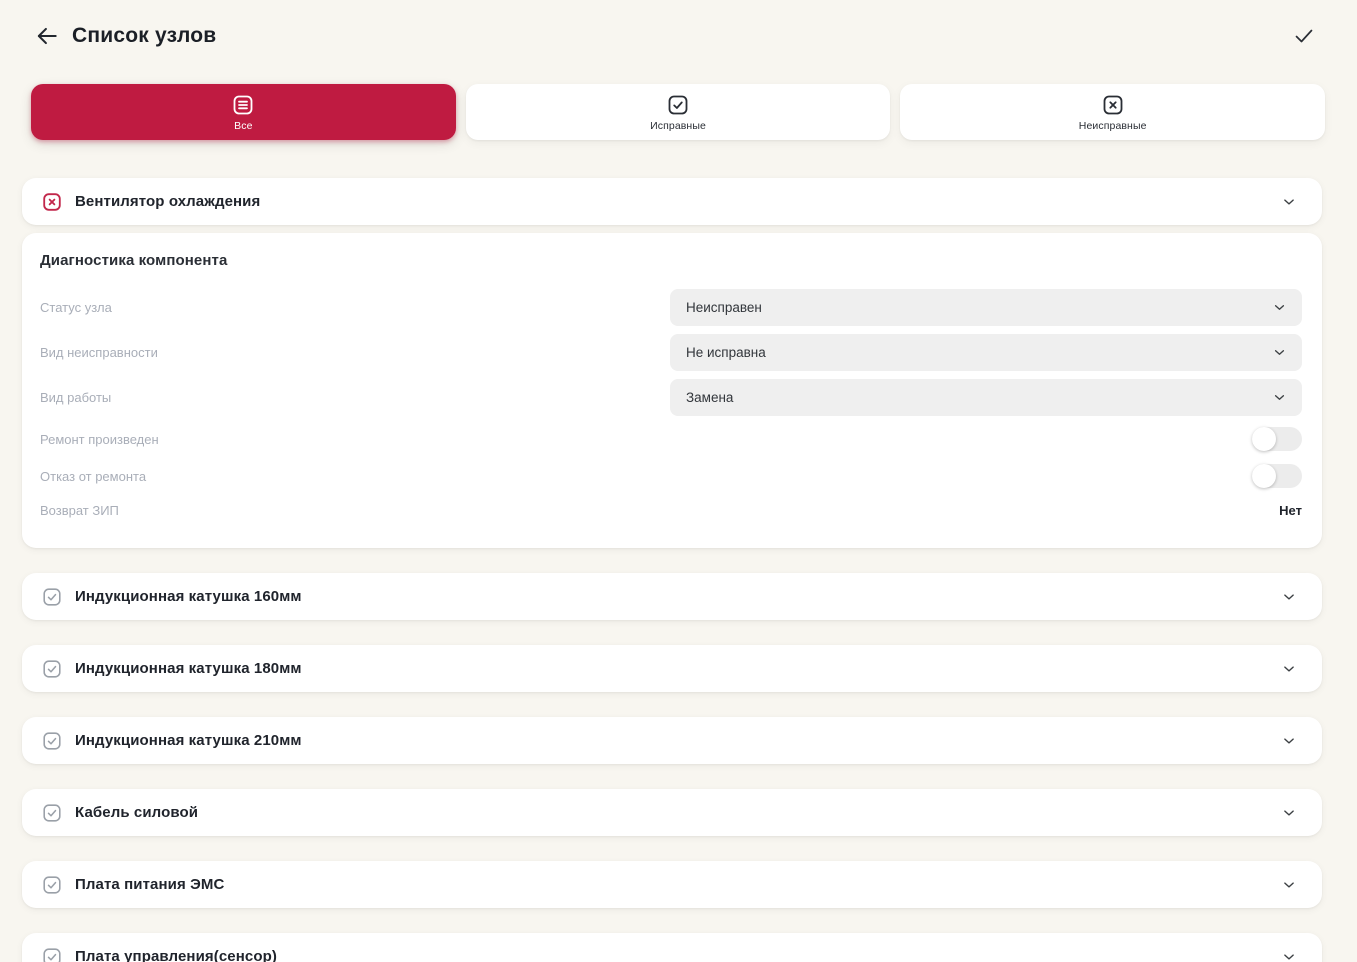 This screenshot has height=962, width=1357. Describe the element at coordinates (99, 352) in the screenshot. I see `field-label: Вид неисправности` at that location.